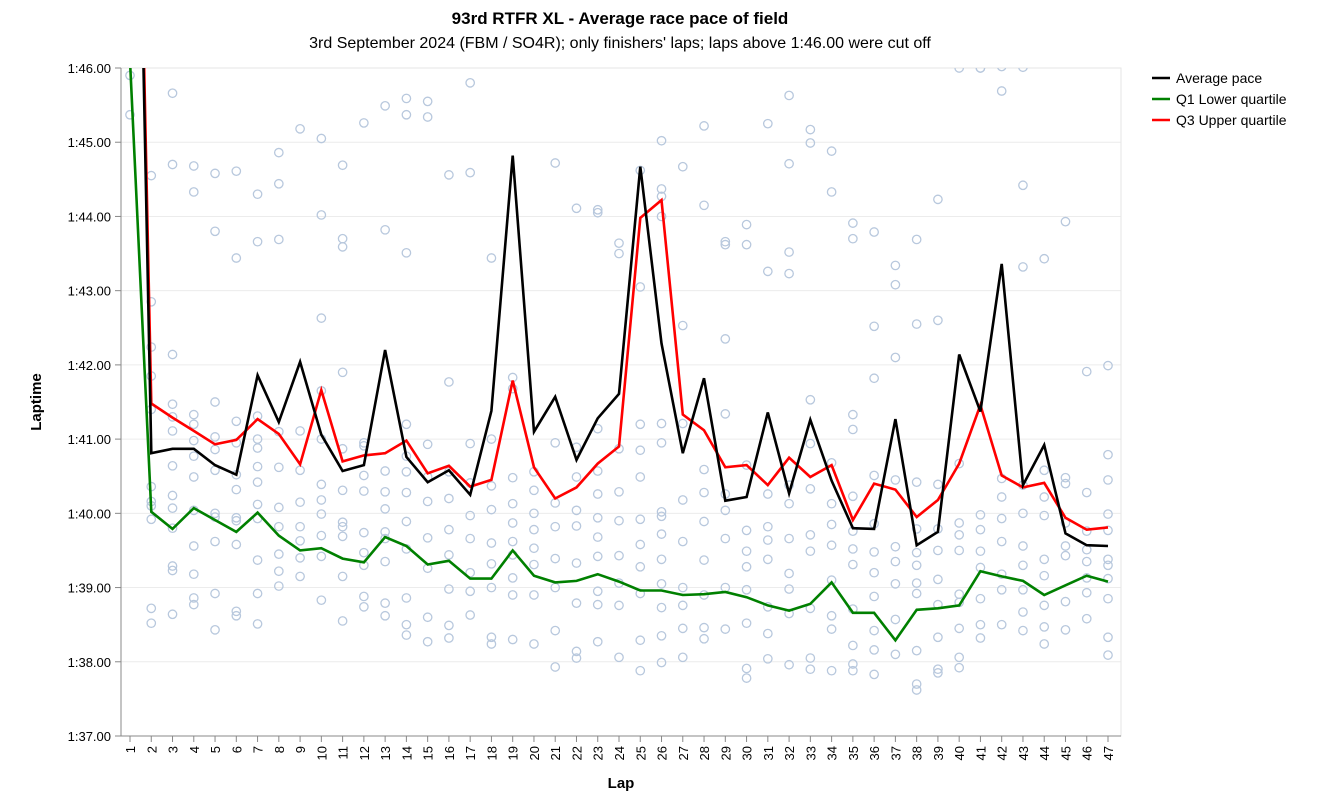  I want to click on x-tick-label: 41, so click(980, 753).